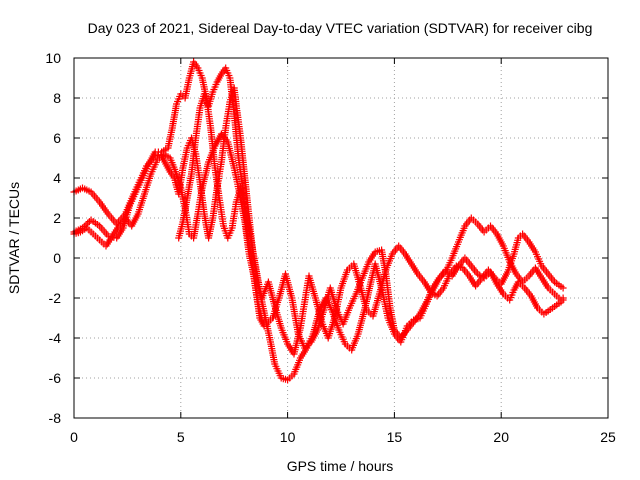 The width and height of the screenshot is (640, 480). I want to click on y-tick-label: 0, so click(57, 258).